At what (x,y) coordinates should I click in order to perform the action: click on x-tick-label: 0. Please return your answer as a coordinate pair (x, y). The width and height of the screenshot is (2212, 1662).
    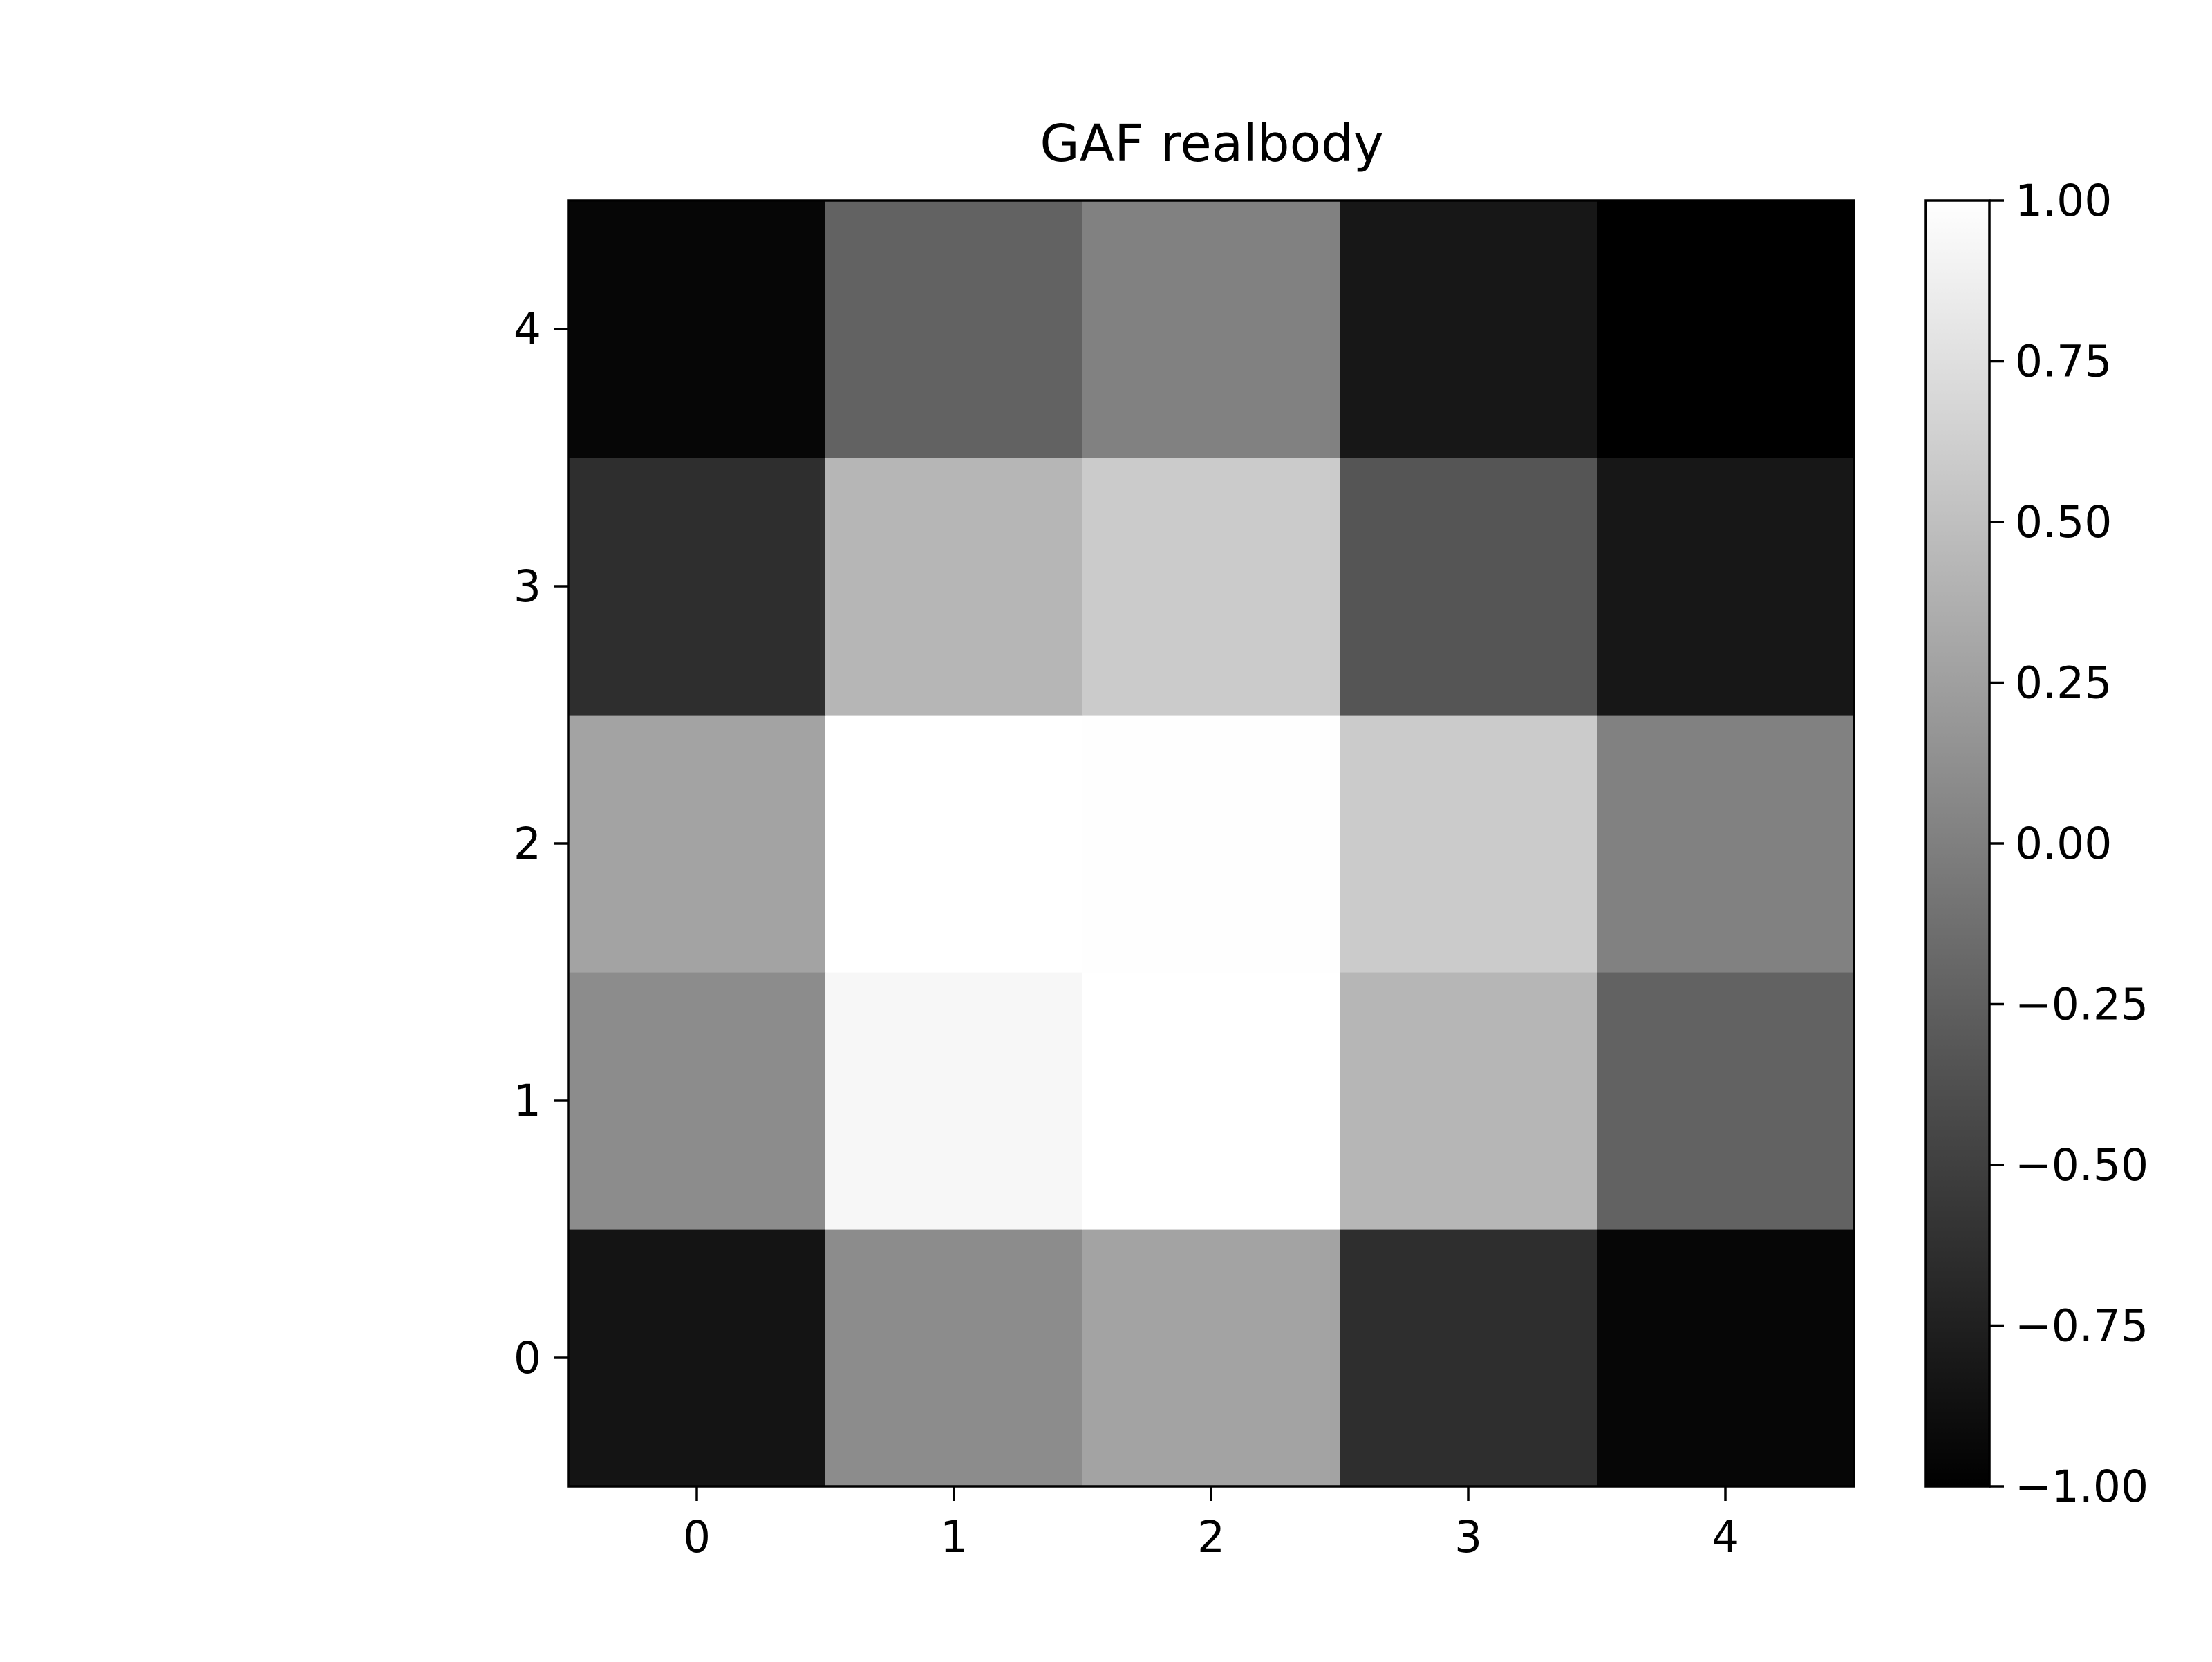
    Looking at the image, I should click on (697, 1537).